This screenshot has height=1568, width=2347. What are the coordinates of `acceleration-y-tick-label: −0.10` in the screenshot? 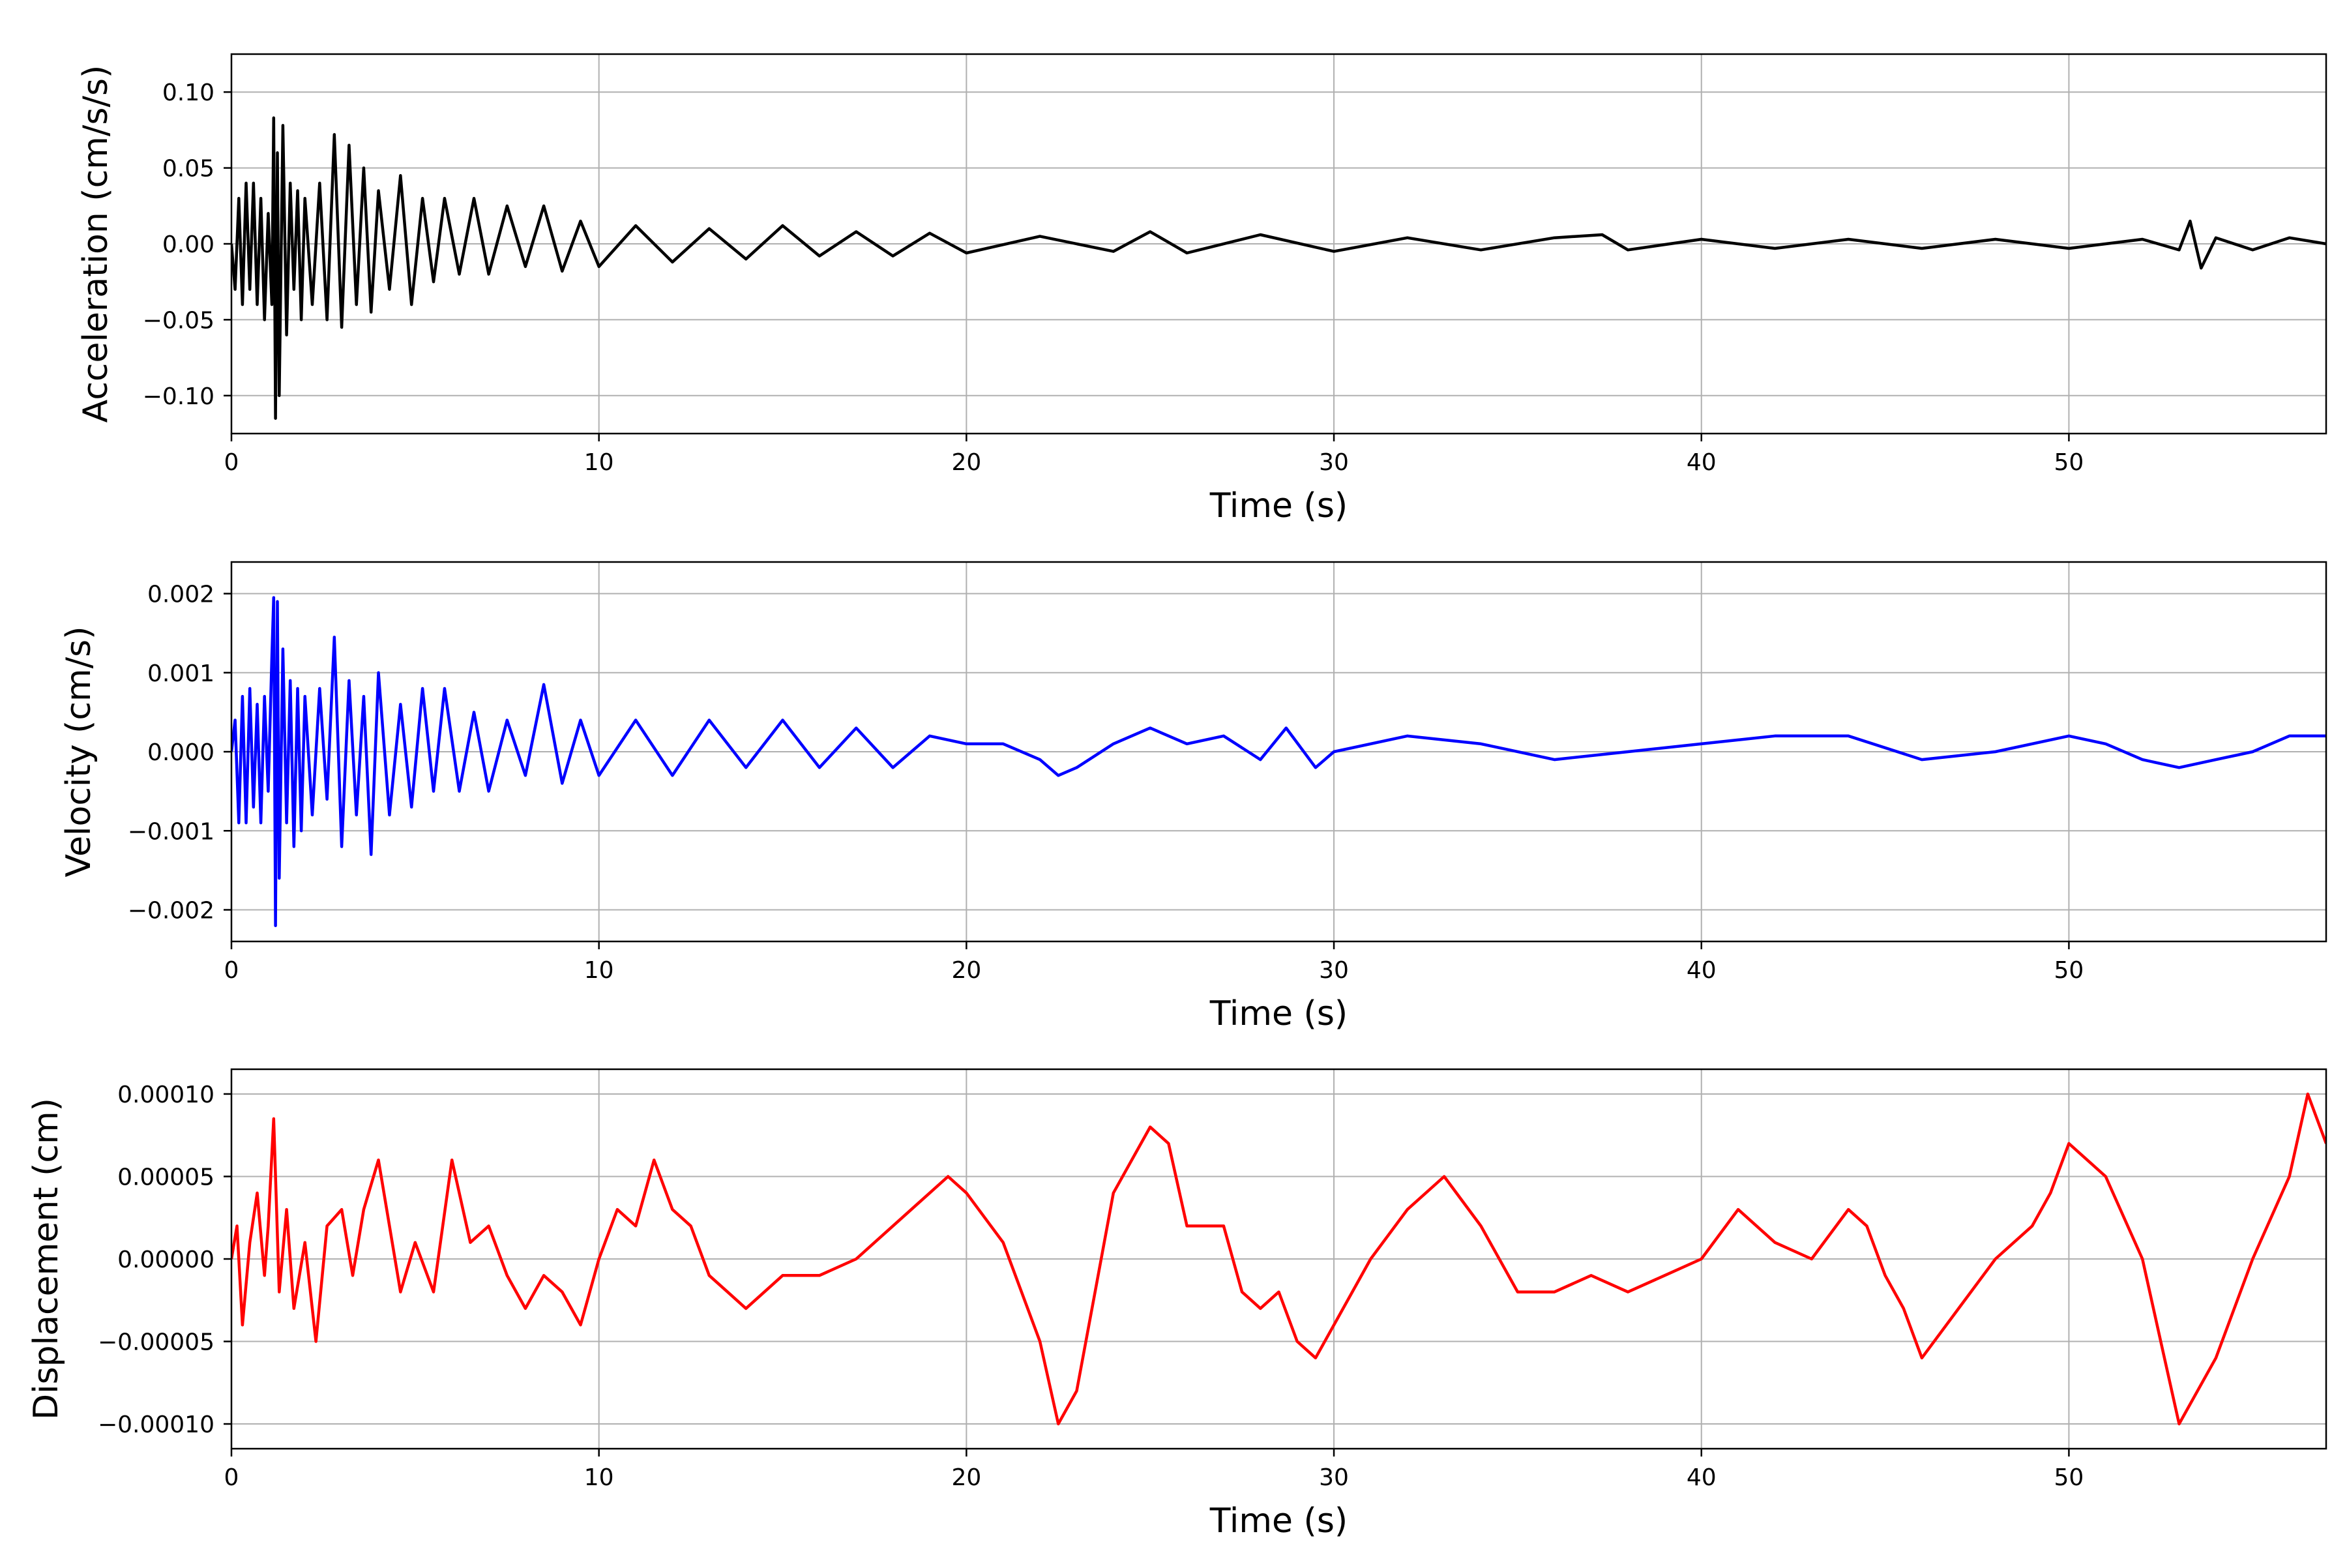 It's located at (178, 397).